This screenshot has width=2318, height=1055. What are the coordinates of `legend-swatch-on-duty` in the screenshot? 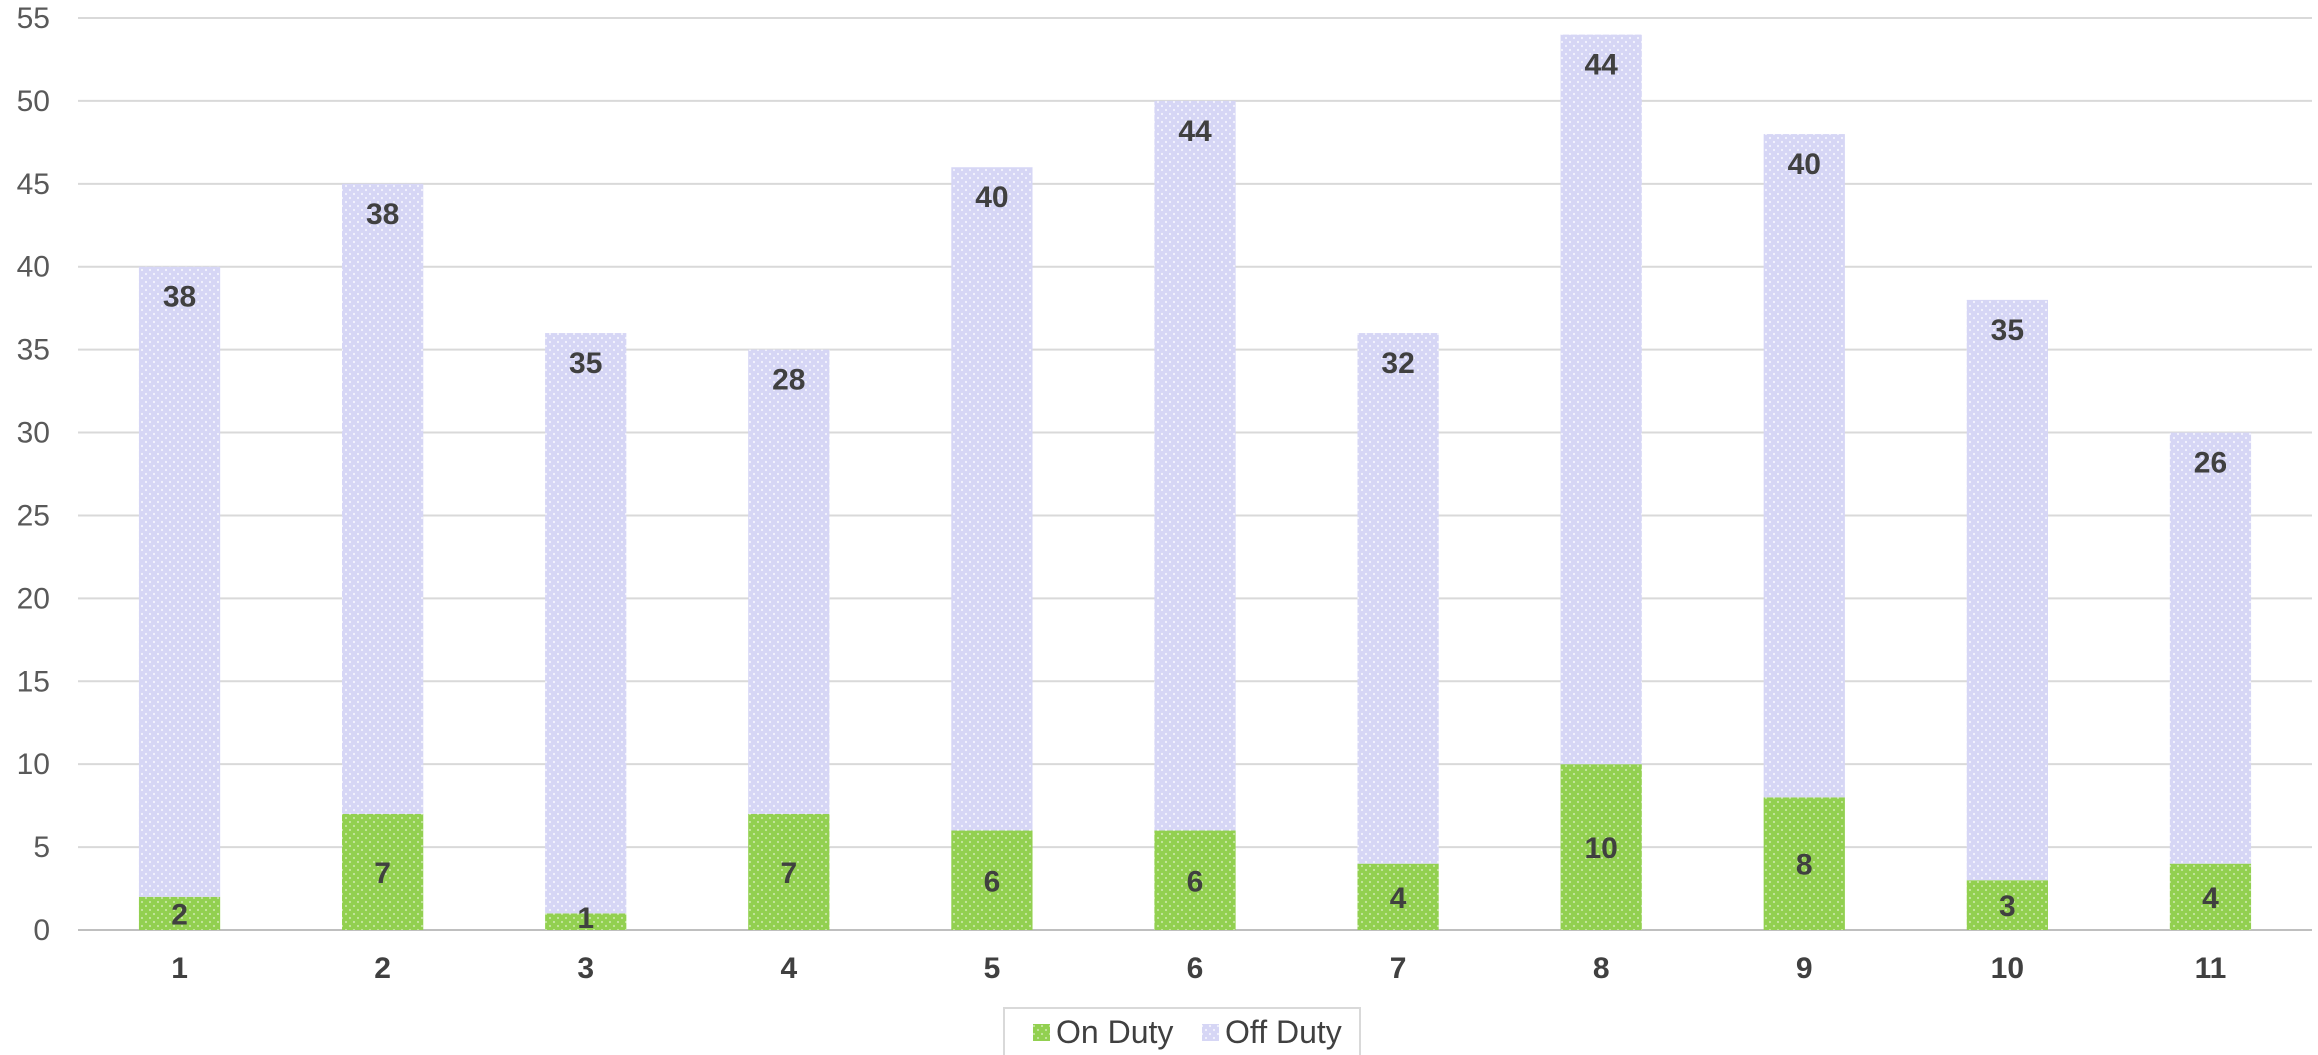 It's located at (1041, 1032).